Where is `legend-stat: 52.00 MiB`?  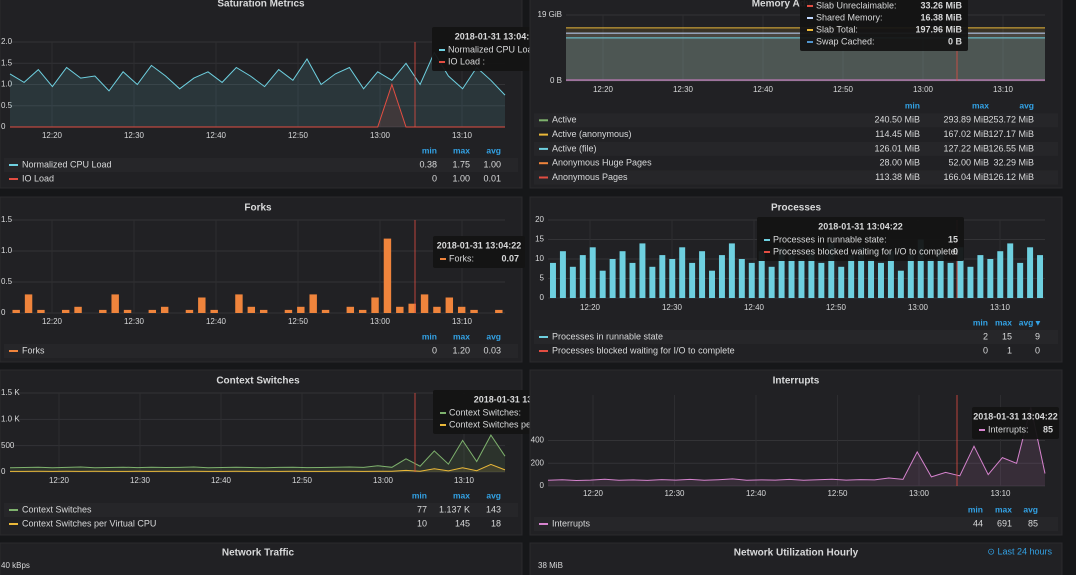
legend-stat: 52.00 MiB is located at coordinates (968, 163).